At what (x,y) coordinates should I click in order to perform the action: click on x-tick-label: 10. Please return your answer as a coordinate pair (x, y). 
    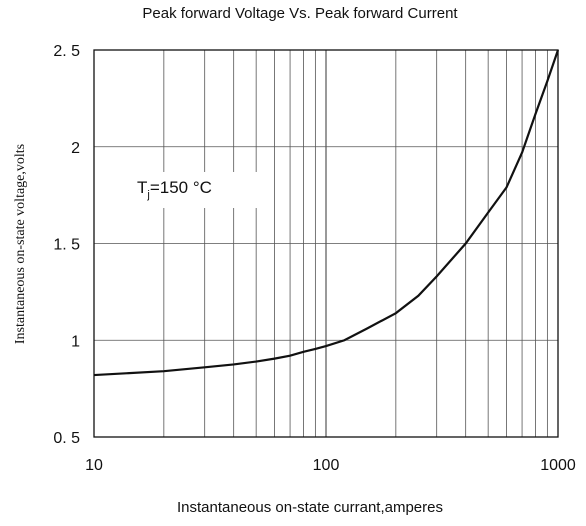
    Looking at the image, I should click on (94, 465).